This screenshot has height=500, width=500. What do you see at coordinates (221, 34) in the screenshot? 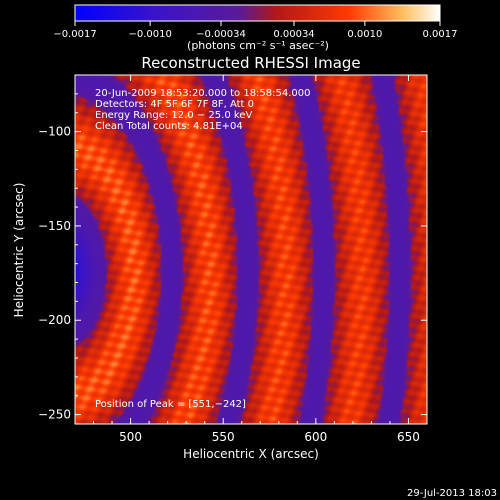
I see `colorbar-tick-label: −0.00034` at bounding box center [221, 34].